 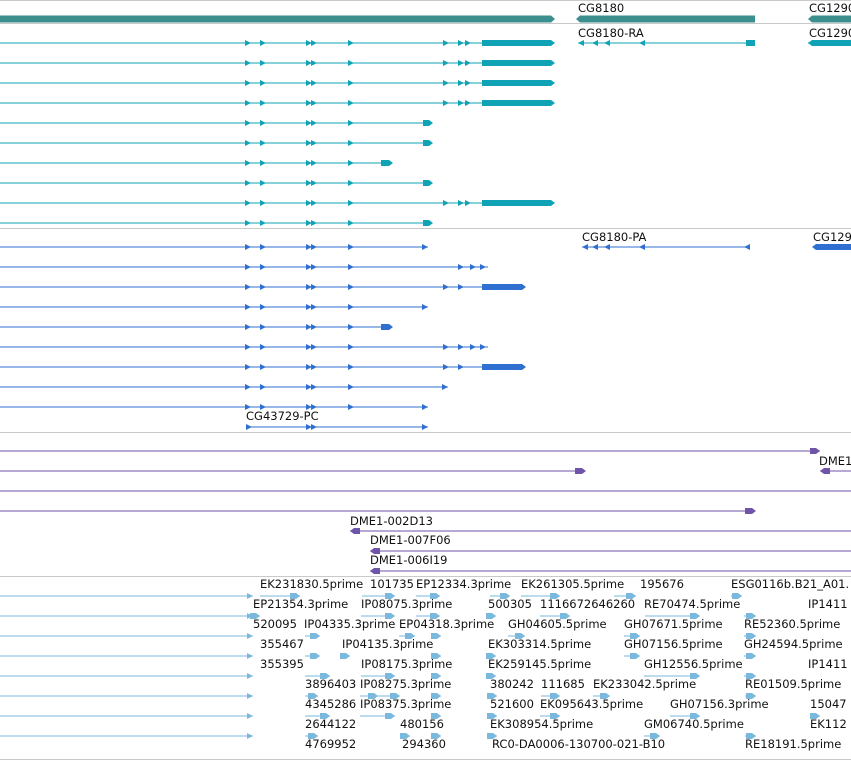 I want to click on est-label: GH07671.5prime, so click(x=673, y=624).